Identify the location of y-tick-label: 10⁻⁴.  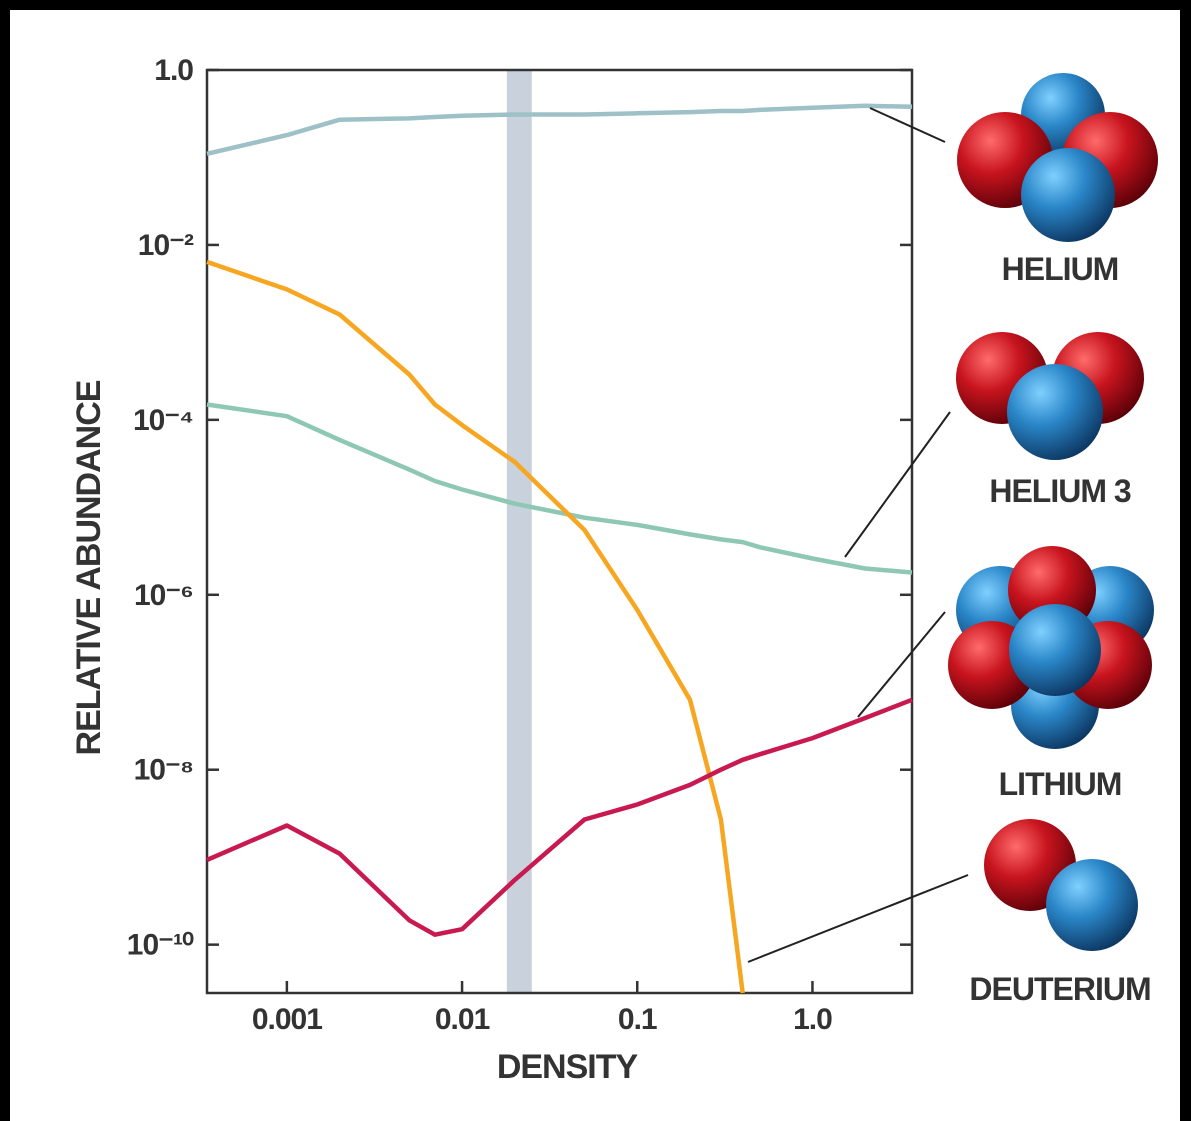
(163, 420).